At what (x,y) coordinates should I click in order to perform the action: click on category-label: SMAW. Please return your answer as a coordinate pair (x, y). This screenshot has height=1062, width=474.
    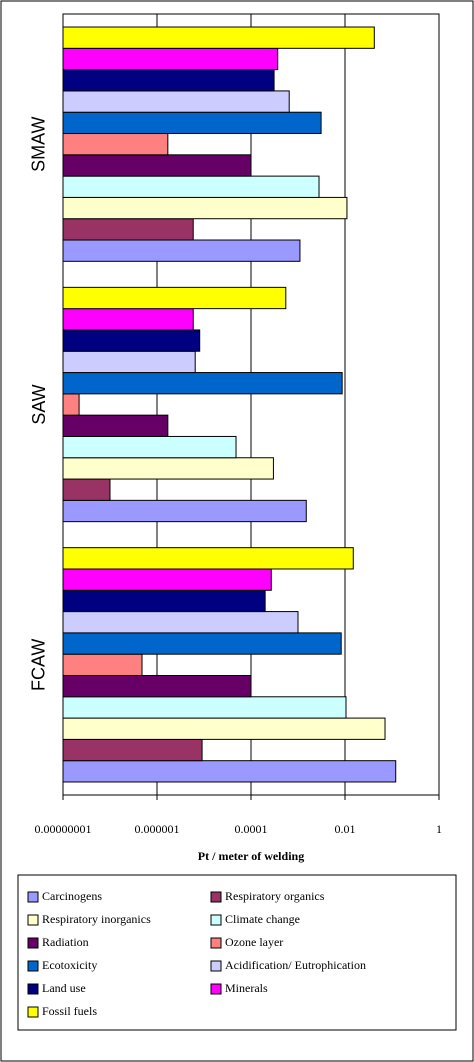
    Looking at the image, I should click on (39, 143).